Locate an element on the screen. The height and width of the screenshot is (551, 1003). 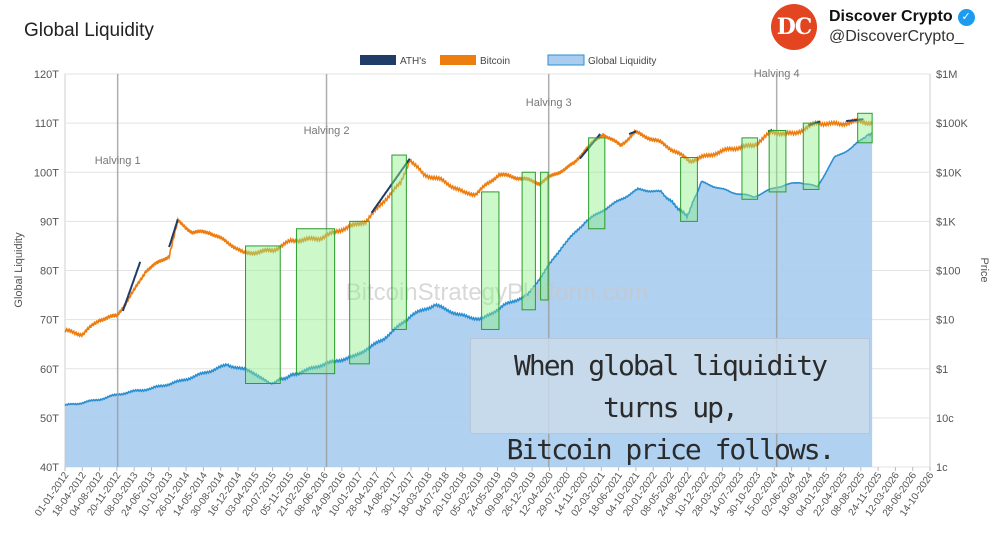
y-tick-label-left: 90T is located at coordinates (49, 222).